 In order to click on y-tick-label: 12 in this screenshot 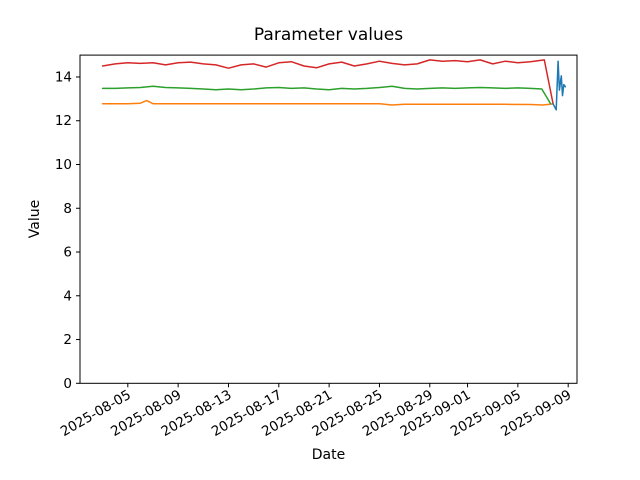, I will do `click(63, 121)`.